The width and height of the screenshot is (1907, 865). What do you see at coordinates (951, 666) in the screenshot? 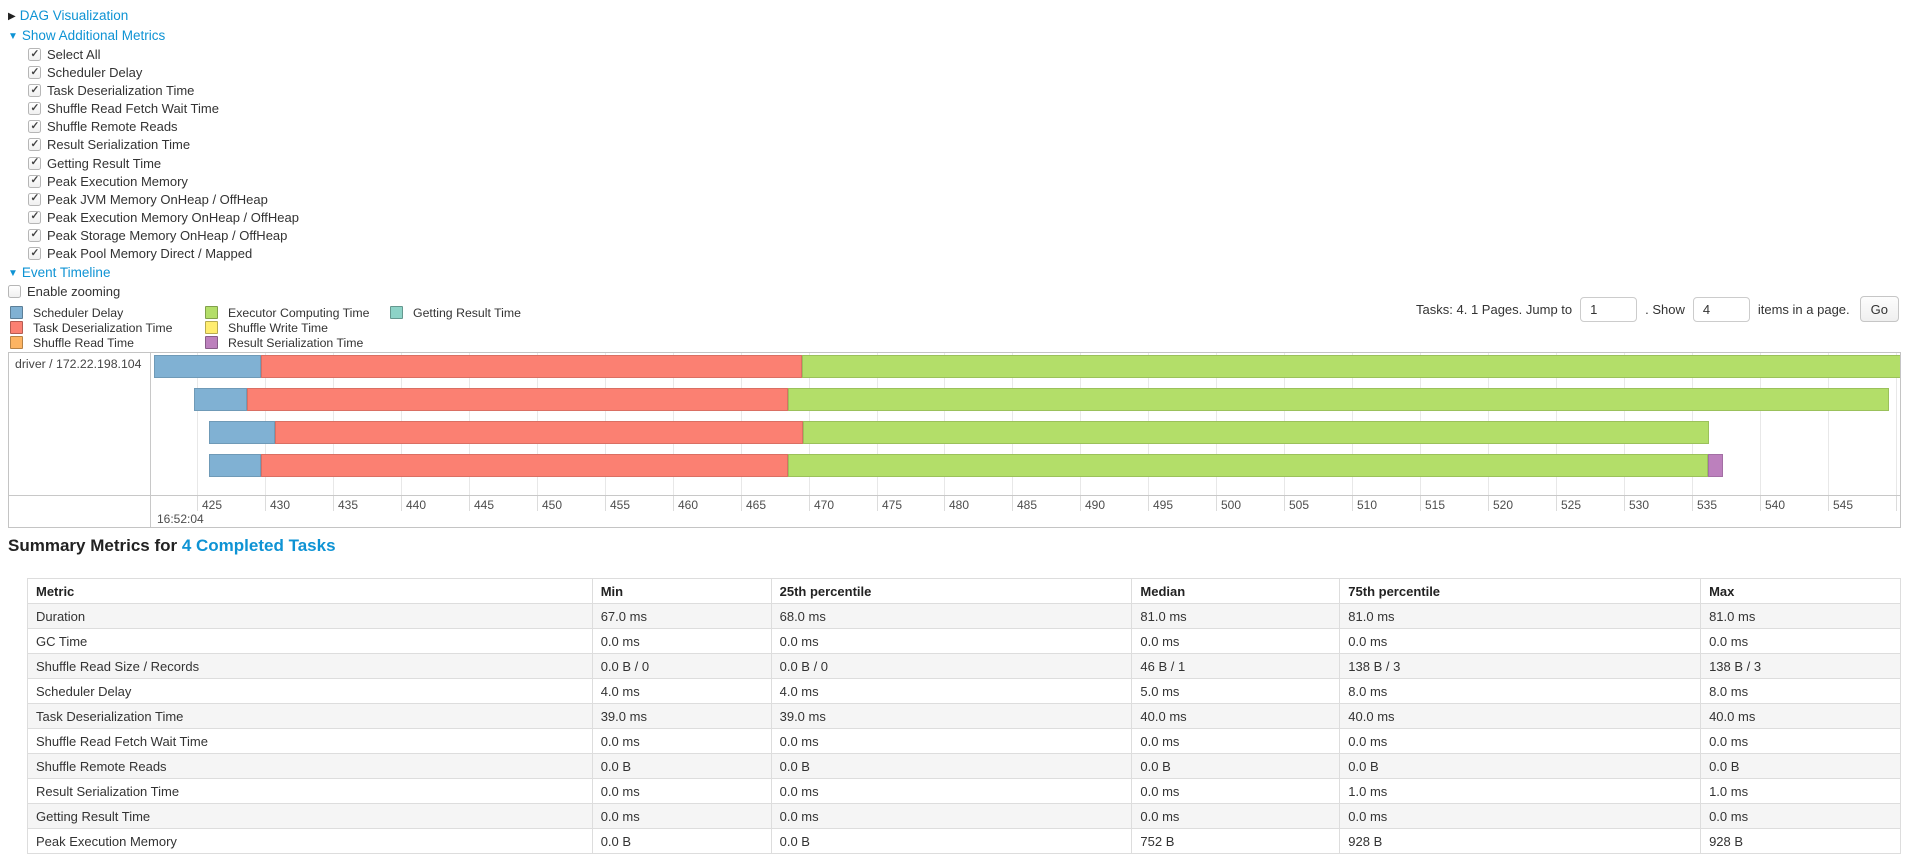
I see `table-cell: 0.0 B / 0` at bounding box center [951, 666].